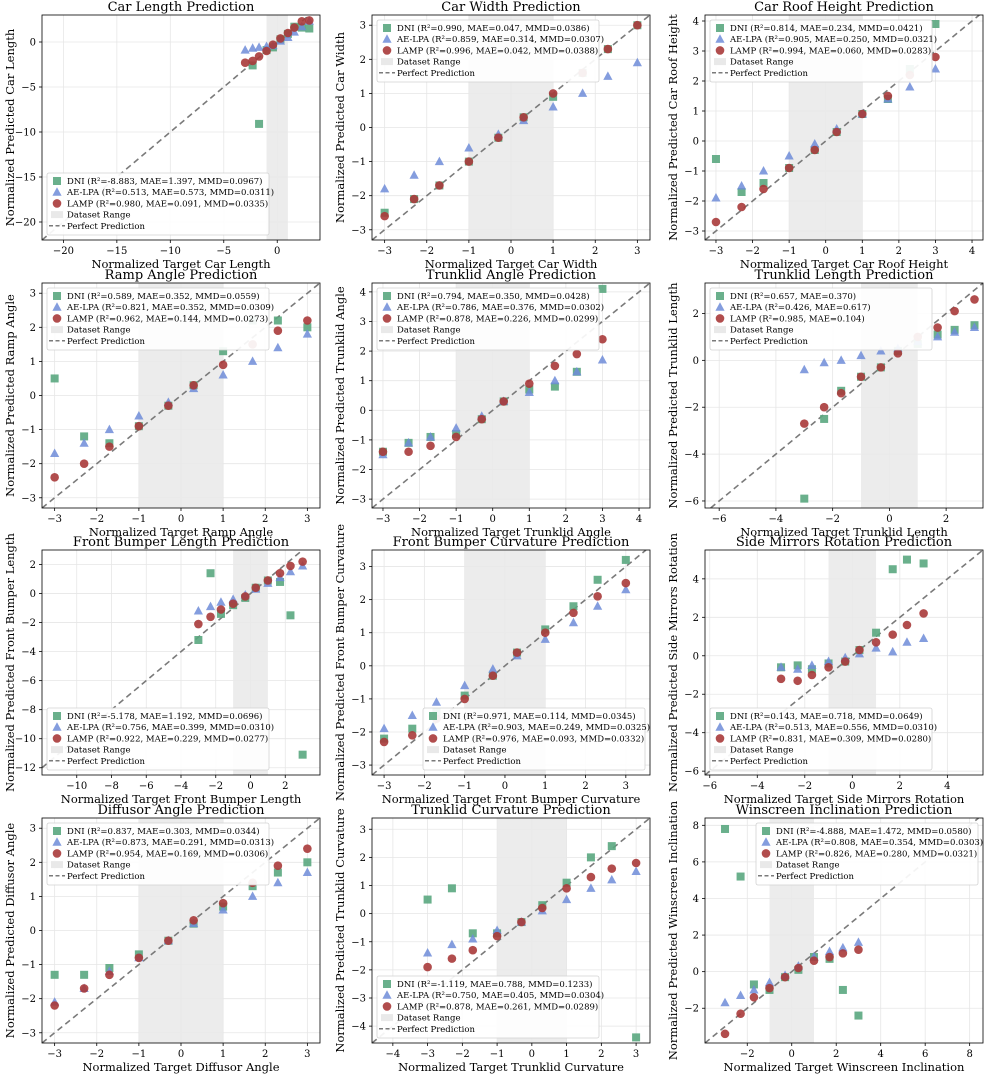 This screenshot has width=996, height=1088. I want to click on x-tick-label: 4, so click(947, 786).